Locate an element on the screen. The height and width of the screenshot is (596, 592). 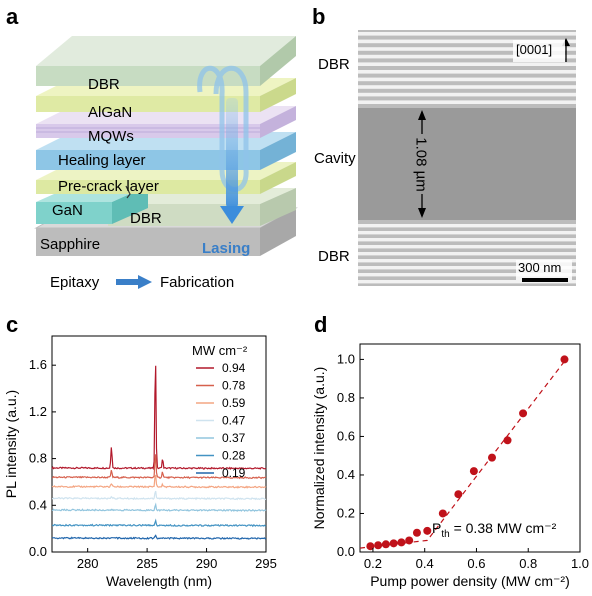
x-tick-label: 0.2 is located at coordinates (373, 563).